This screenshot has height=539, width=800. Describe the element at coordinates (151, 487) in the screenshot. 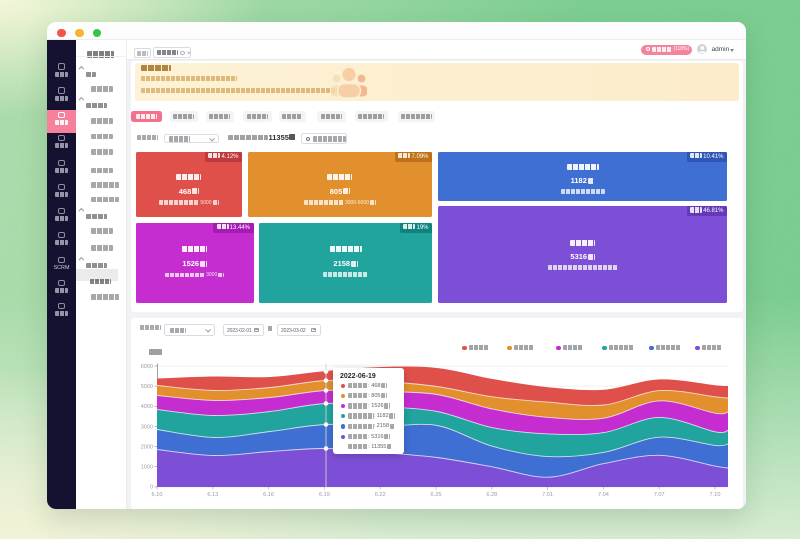

I see `svg-text: 0` at that location.